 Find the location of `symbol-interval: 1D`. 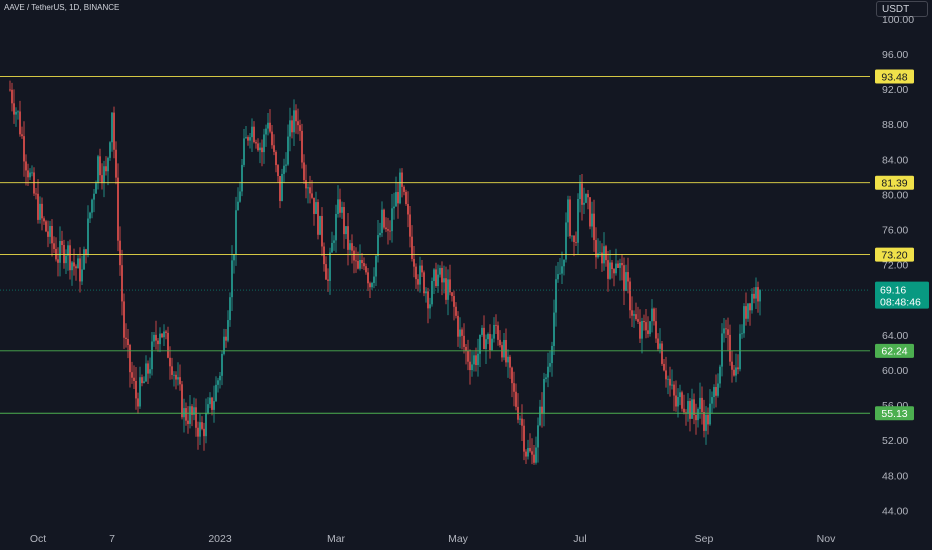

symbol-interval: 1D is located at coordinates (74, 7).